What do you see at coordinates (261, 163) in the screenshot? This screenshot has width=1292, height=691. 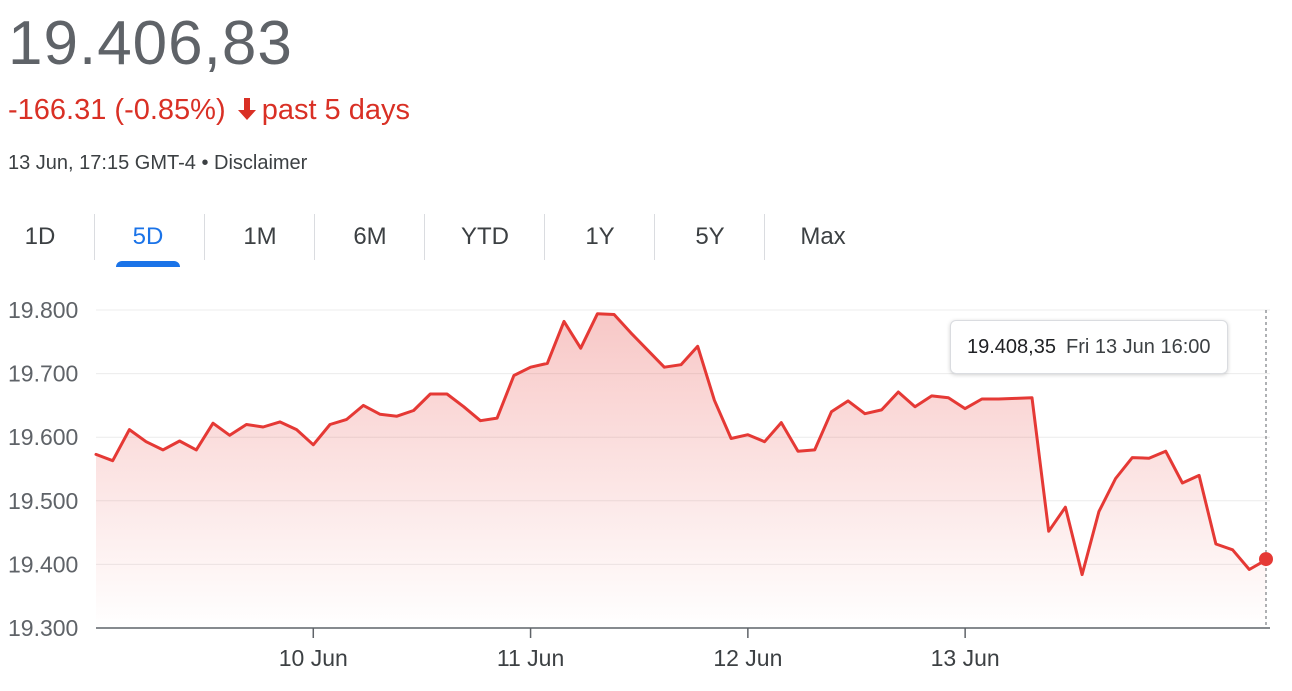 I see `disclaimer-link: Disclaimer` at bounding box center [261, 163].